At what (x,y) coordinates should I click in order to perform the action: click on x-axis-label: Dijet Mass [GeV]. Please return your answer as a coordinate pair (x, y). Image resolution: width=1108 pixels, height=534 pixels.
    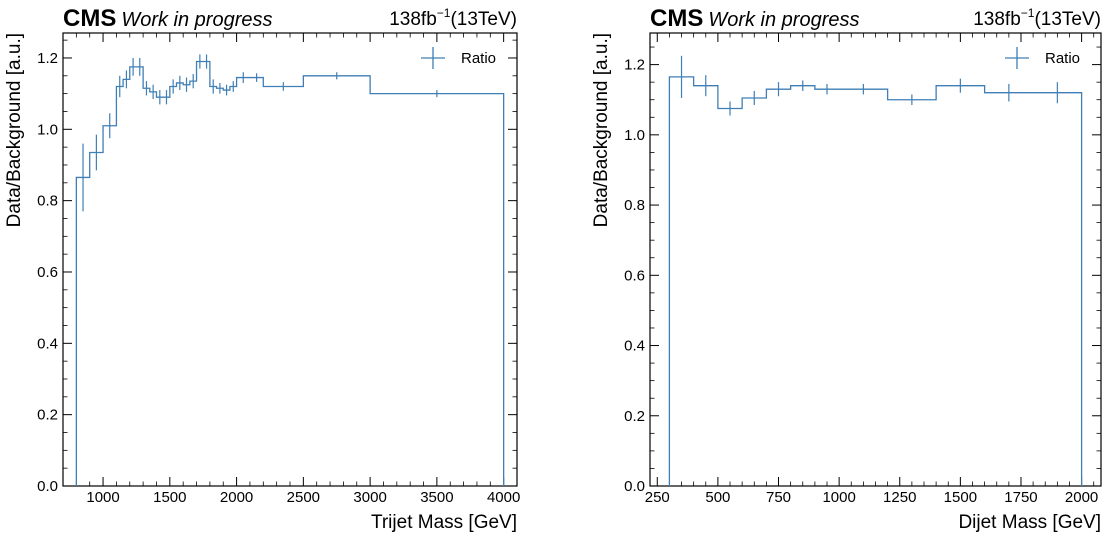
    Looking at the image, I should click on (1029, 522).